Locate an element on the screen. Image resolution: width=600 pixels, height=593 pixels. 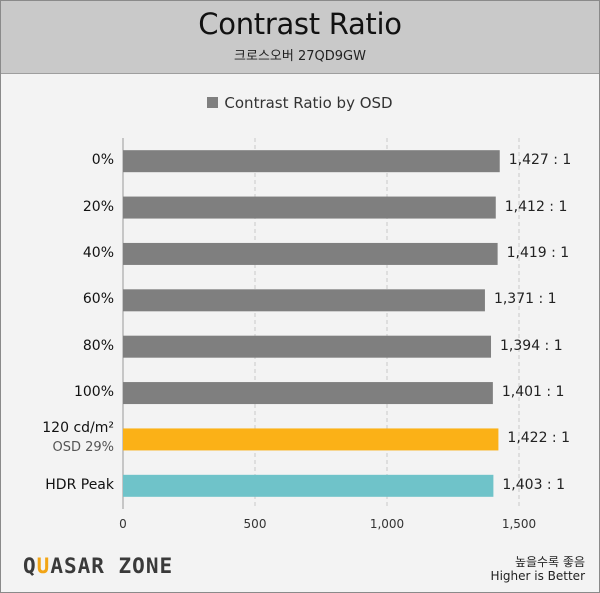
brand-logo: QUASAR ZONE is located at coordinates (98, 566).